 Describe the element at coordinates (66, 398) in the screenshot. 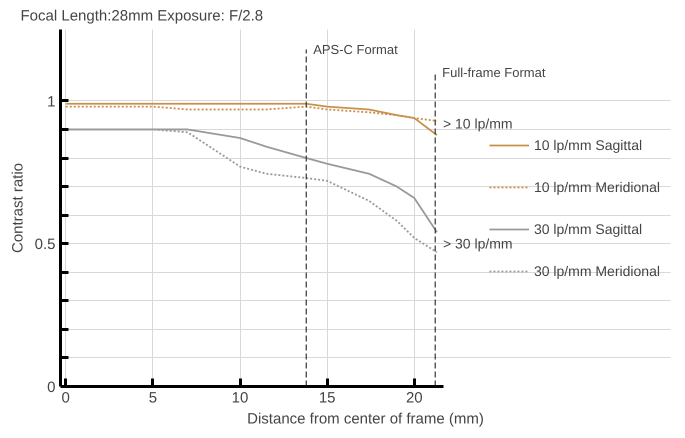

I see `x-tick-label: 0` at that location.